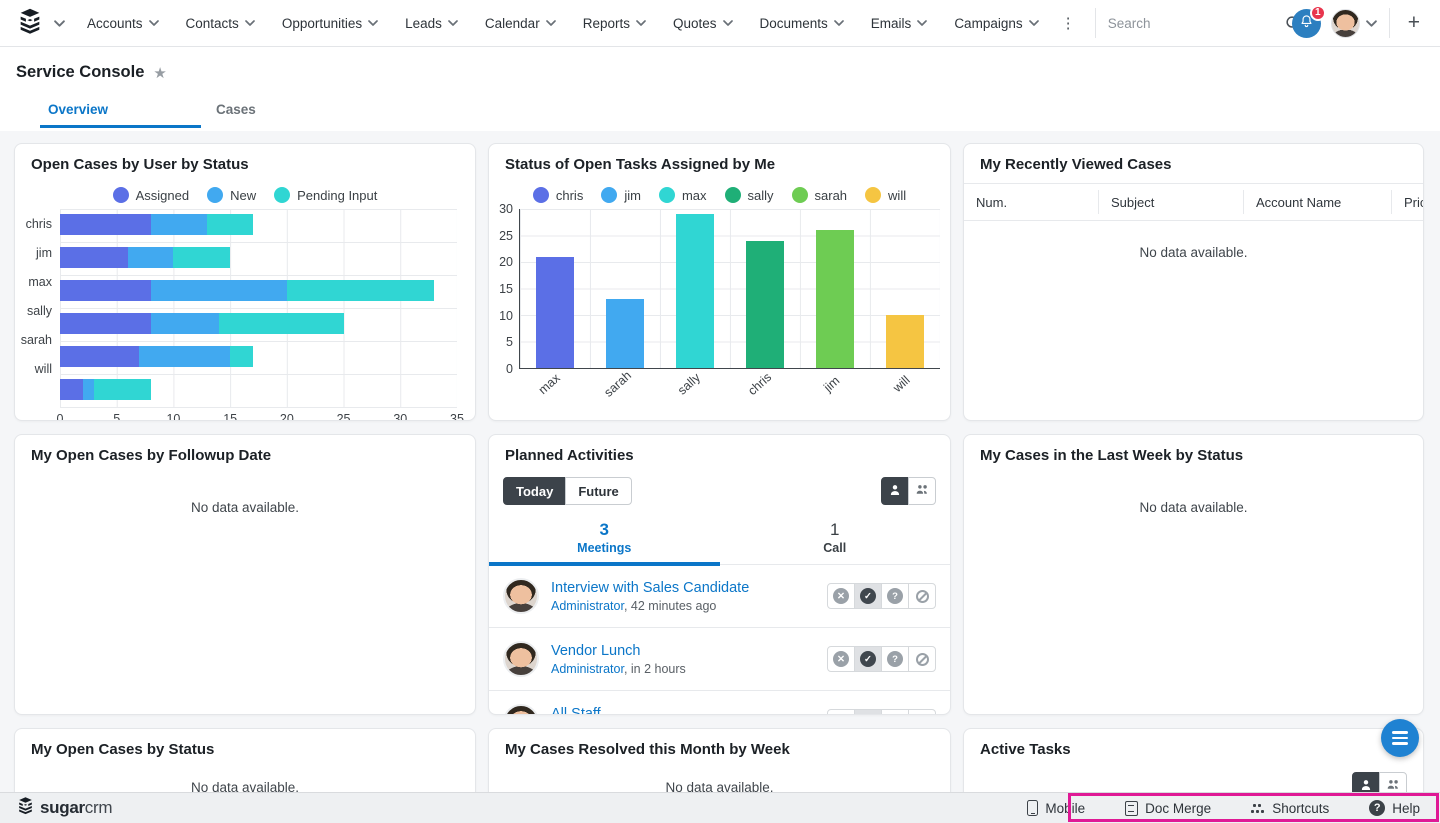 Image resolution: width=1440 pixels, height=823 pixels. What do you see at coordinates (457, 416) in the screenshot?
I see `axis-tick: 35` at bounding box center [457, 416].